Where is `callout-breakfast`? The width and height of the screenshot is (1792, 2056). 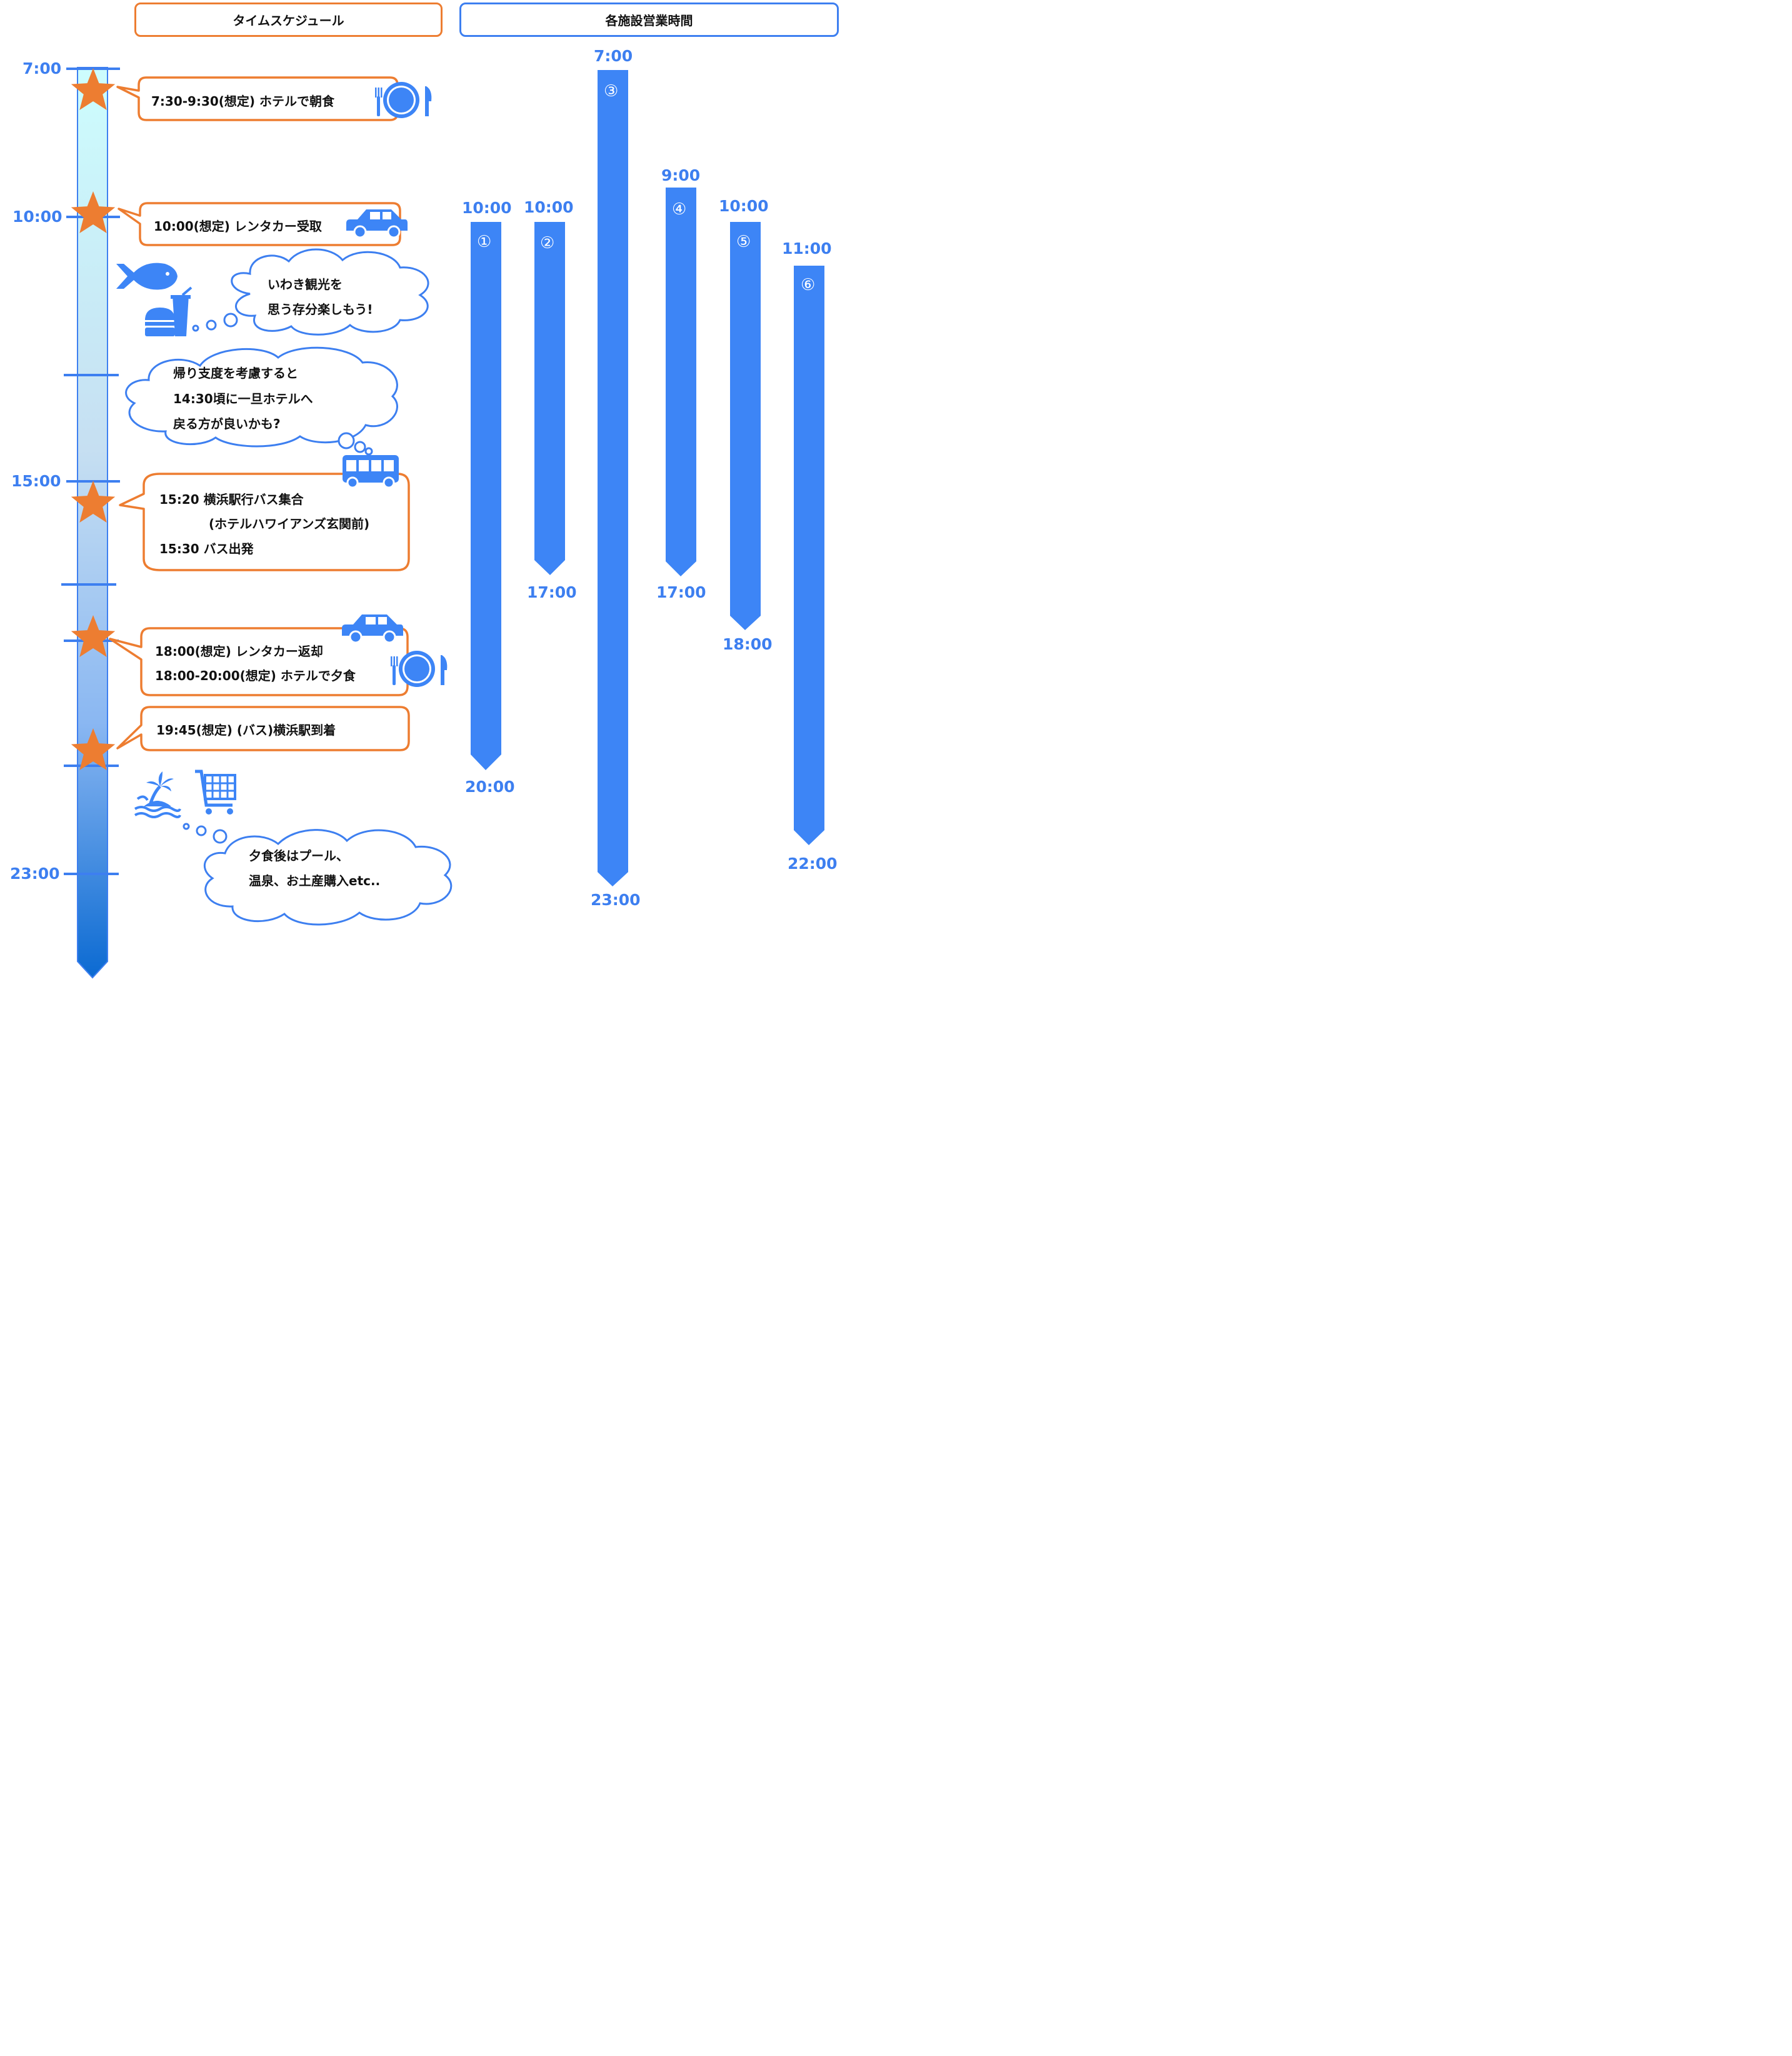 callout-breakfast is located at coordinates (257, 99).